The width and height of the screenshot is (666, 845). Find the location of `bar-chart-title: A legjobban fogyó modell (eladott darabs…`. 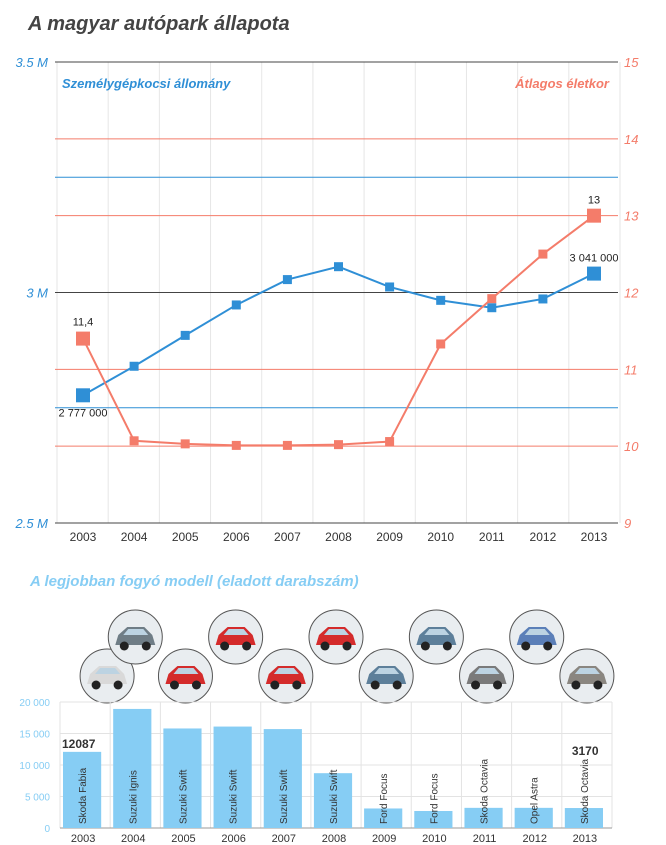

bar-chart-title: A legjobban fogyó modell (eladott darabs… is located at coordinates (194, 581).